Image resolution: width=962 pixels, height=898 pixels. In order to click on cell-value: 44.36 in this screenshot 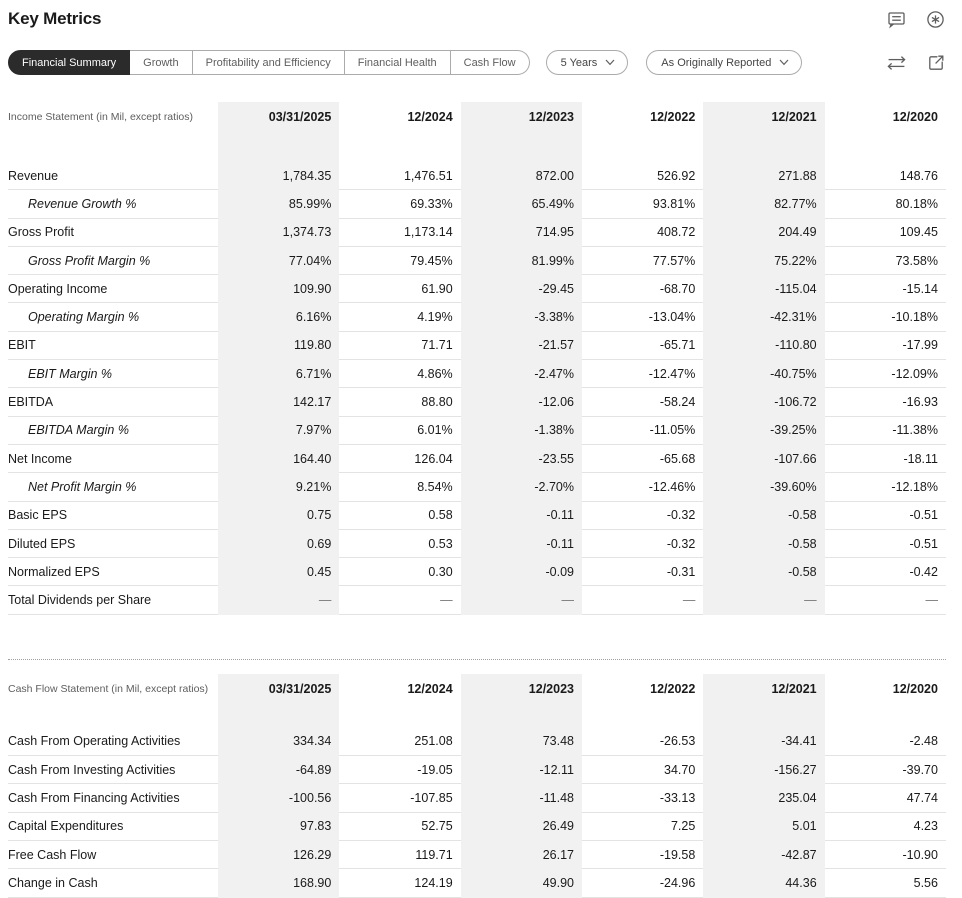, I will do `click(764, 883)`.